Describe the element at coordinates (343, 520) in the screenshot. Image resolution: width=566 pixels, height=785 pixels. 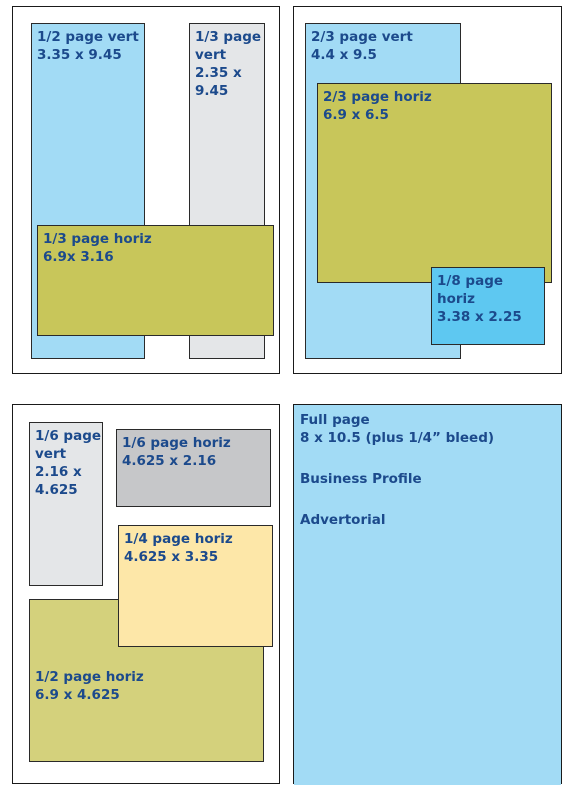
I see `ad-option-advertorial: Advertorial` at that location.